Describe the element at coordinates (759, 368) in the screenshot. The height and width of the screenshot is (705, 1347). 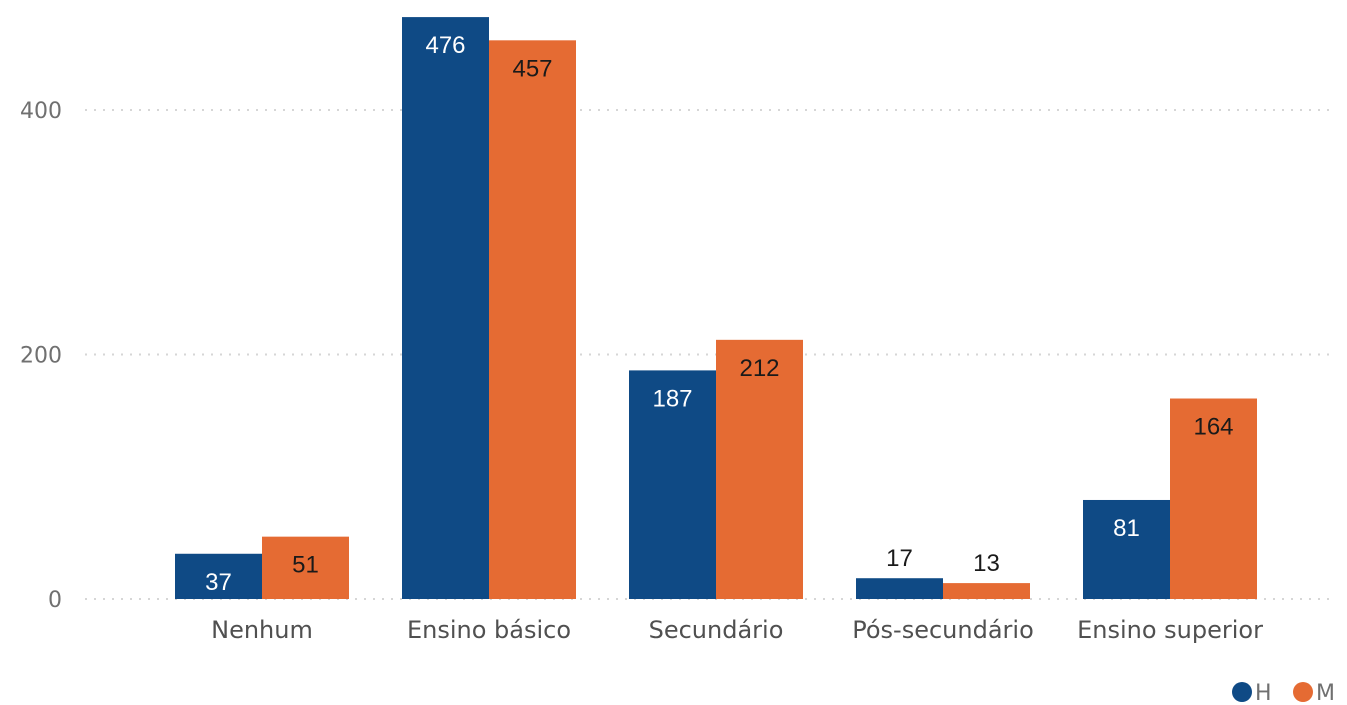
I see `value-label-secundario-m: 212` at that location.